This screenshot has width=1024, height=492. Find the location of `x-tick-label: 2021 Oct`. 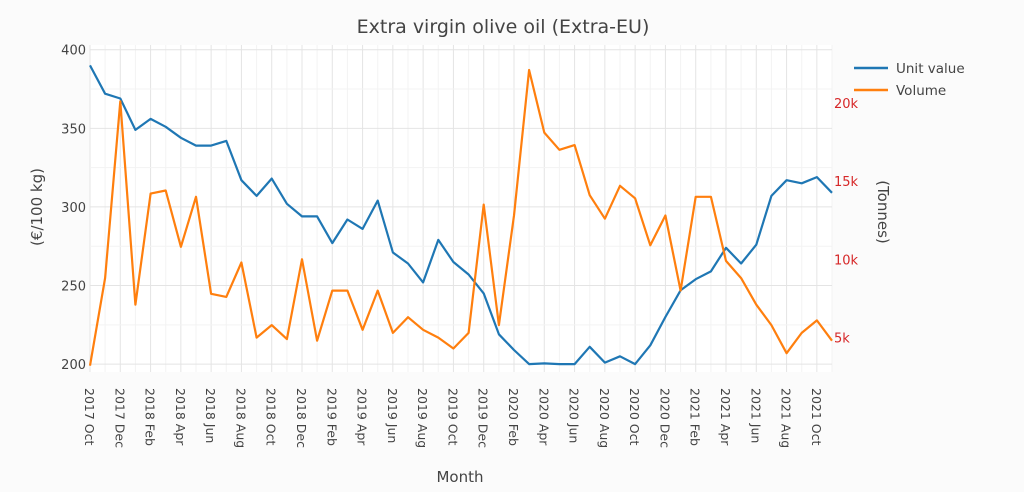

x-tick-label: 2021 Oct is located at coordinates (816, 416).